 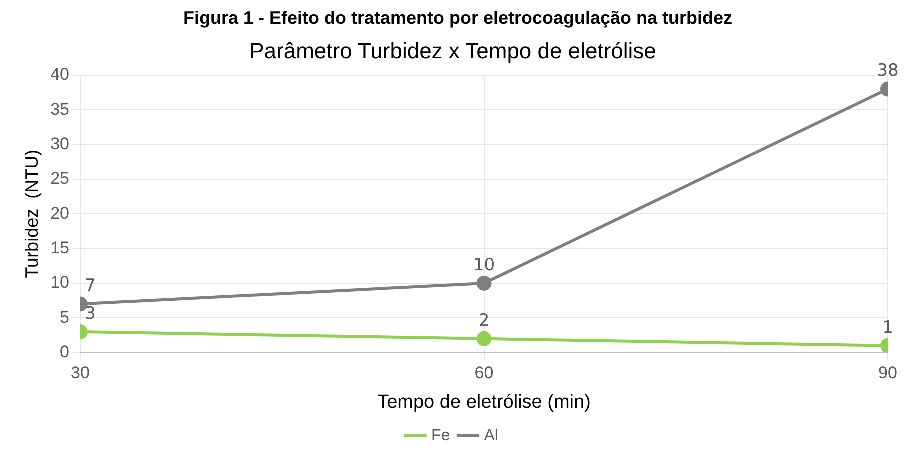 What do you see at coordinates (441, 435) in the screenshot?
I see `legend-label: Fe` at bounding box center [441, 435].